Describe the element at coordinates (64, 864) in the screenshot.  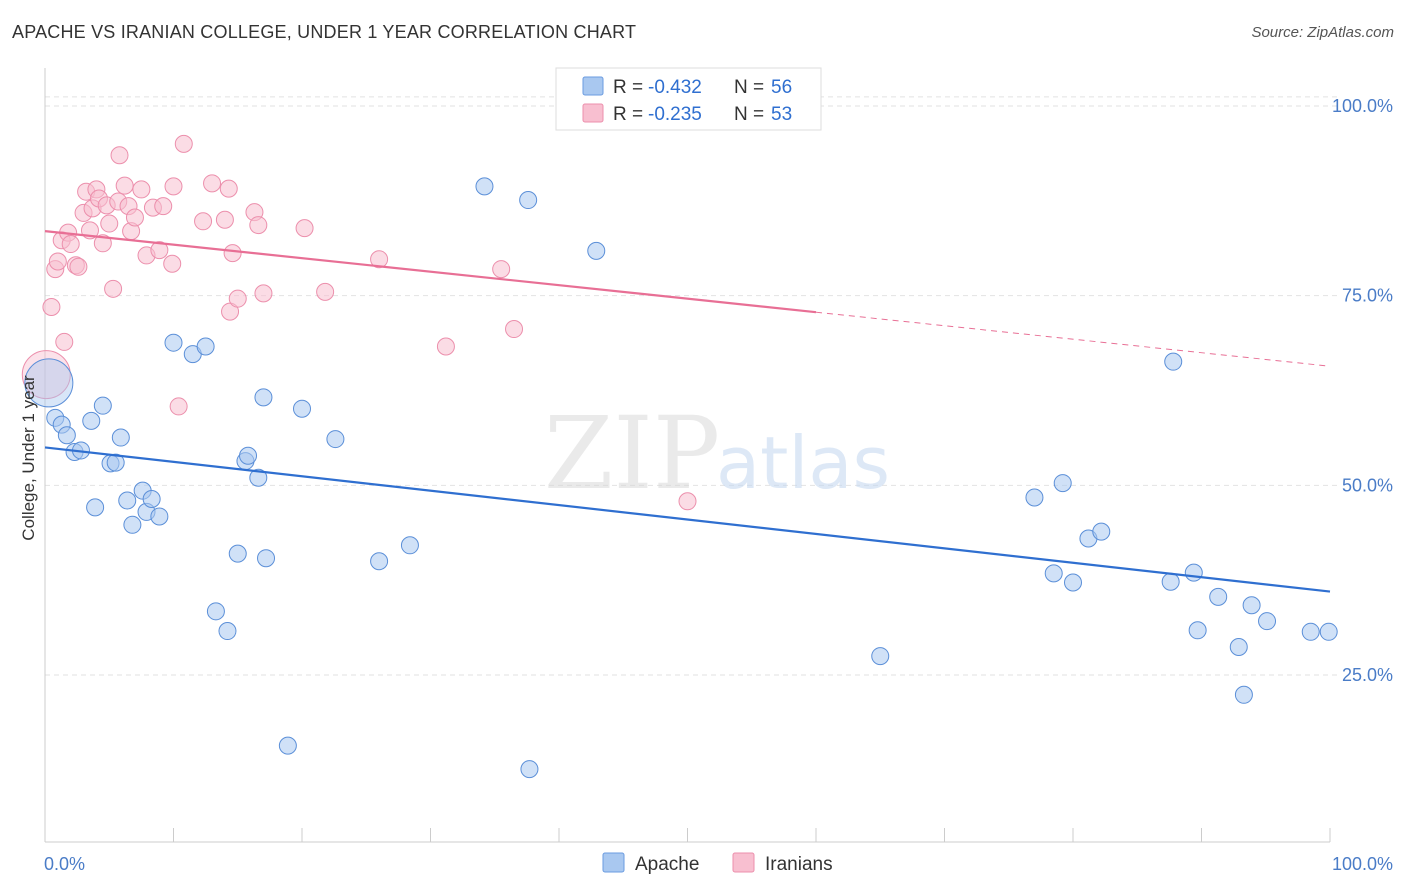
I see `x-tick-label: 0.0%` at that location.